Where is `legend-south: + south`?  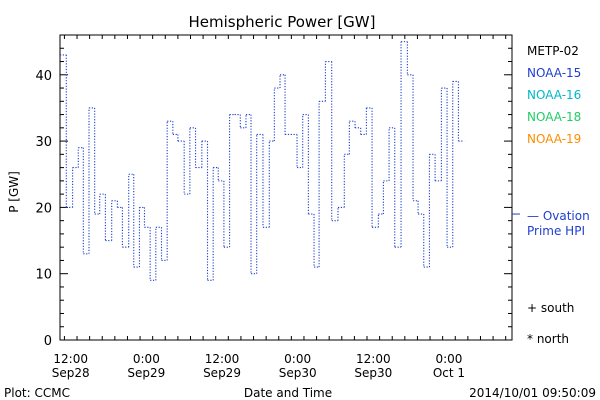 legend-south: + south is located at coordinates (550, 308).